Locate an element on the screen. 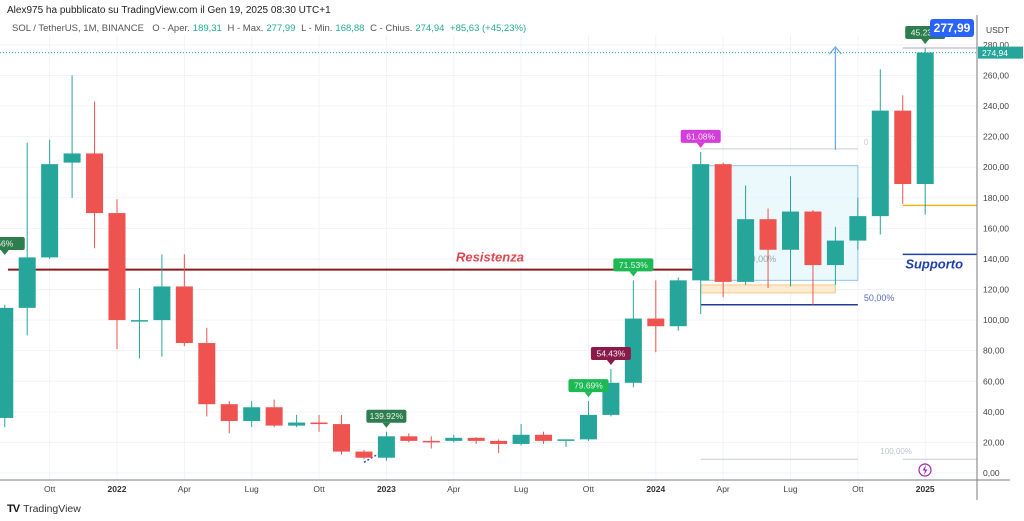  x-tick-label: Ott is located at coordinates (50, 489).